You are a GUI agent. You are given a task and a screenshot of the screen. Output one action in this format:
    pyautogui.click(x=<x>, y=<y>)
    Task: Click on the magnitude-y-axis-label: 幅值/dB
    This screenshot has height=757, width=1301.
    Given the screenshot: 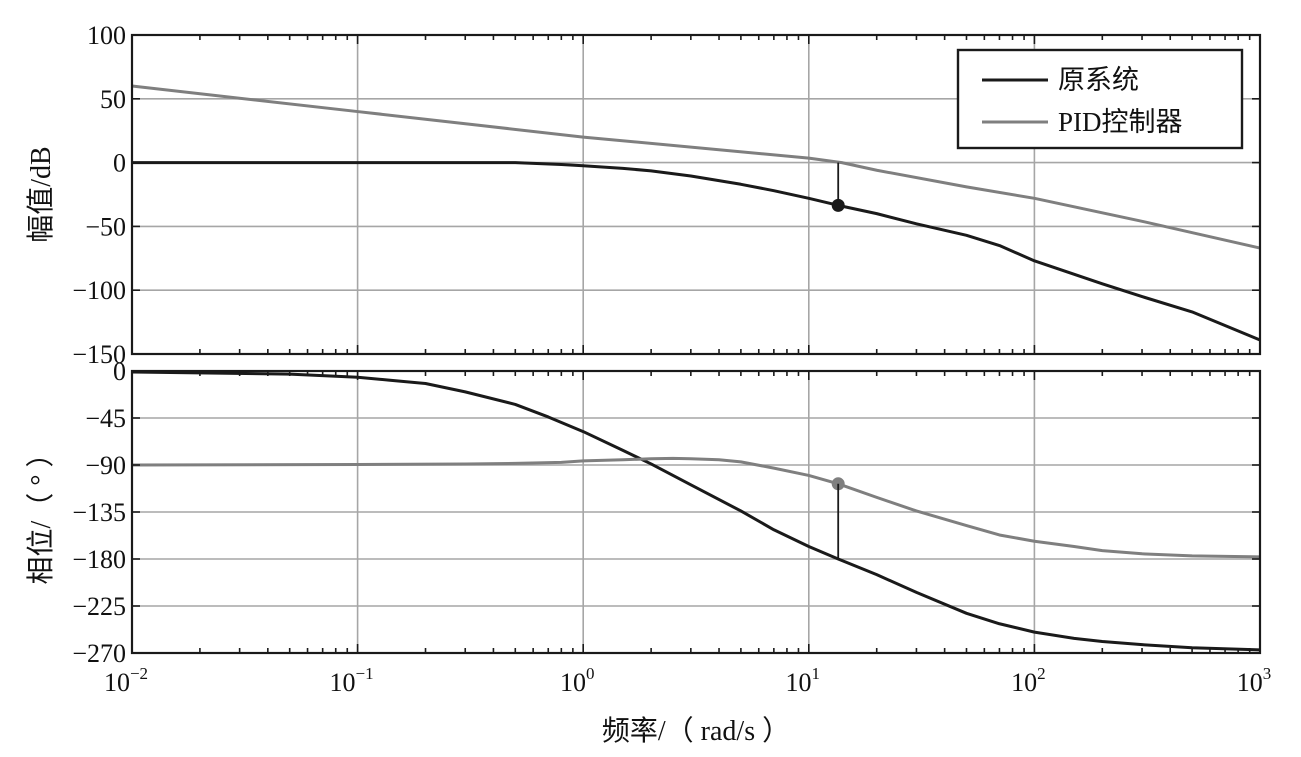 What is the action you would take?
    pyautogui.click(x=41, y=194)
    